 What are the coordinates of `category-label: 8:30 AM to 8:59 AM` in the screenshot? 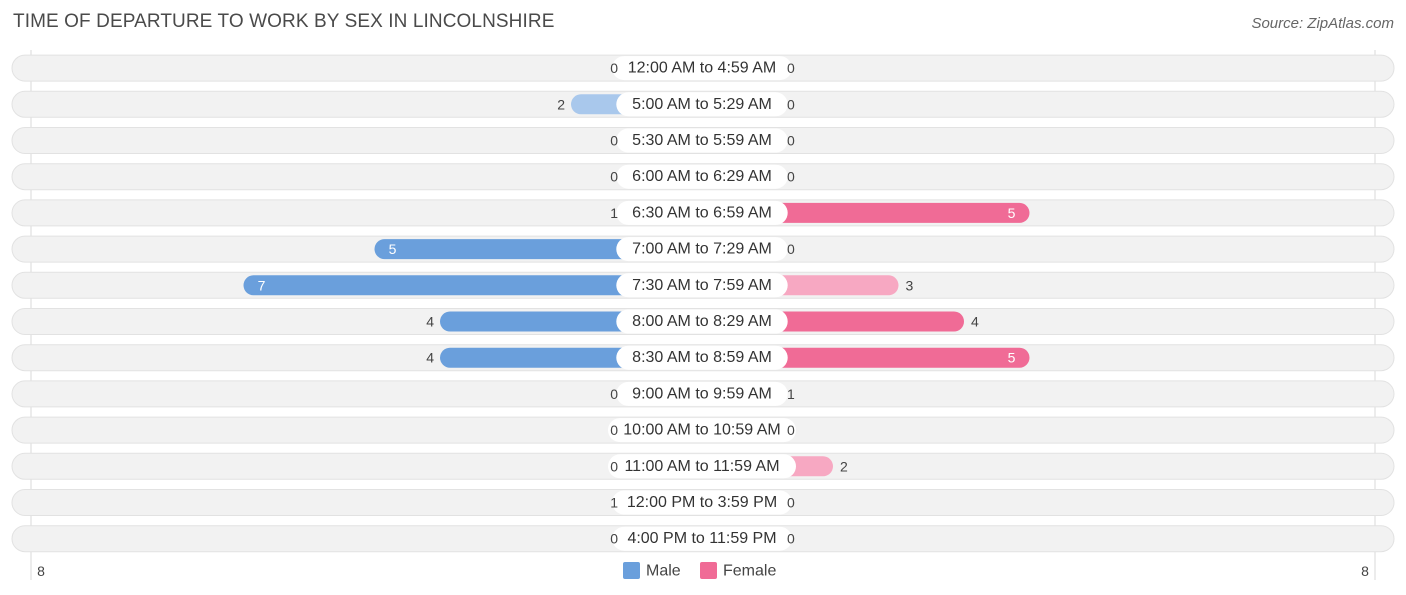 It's located at (702, 357).